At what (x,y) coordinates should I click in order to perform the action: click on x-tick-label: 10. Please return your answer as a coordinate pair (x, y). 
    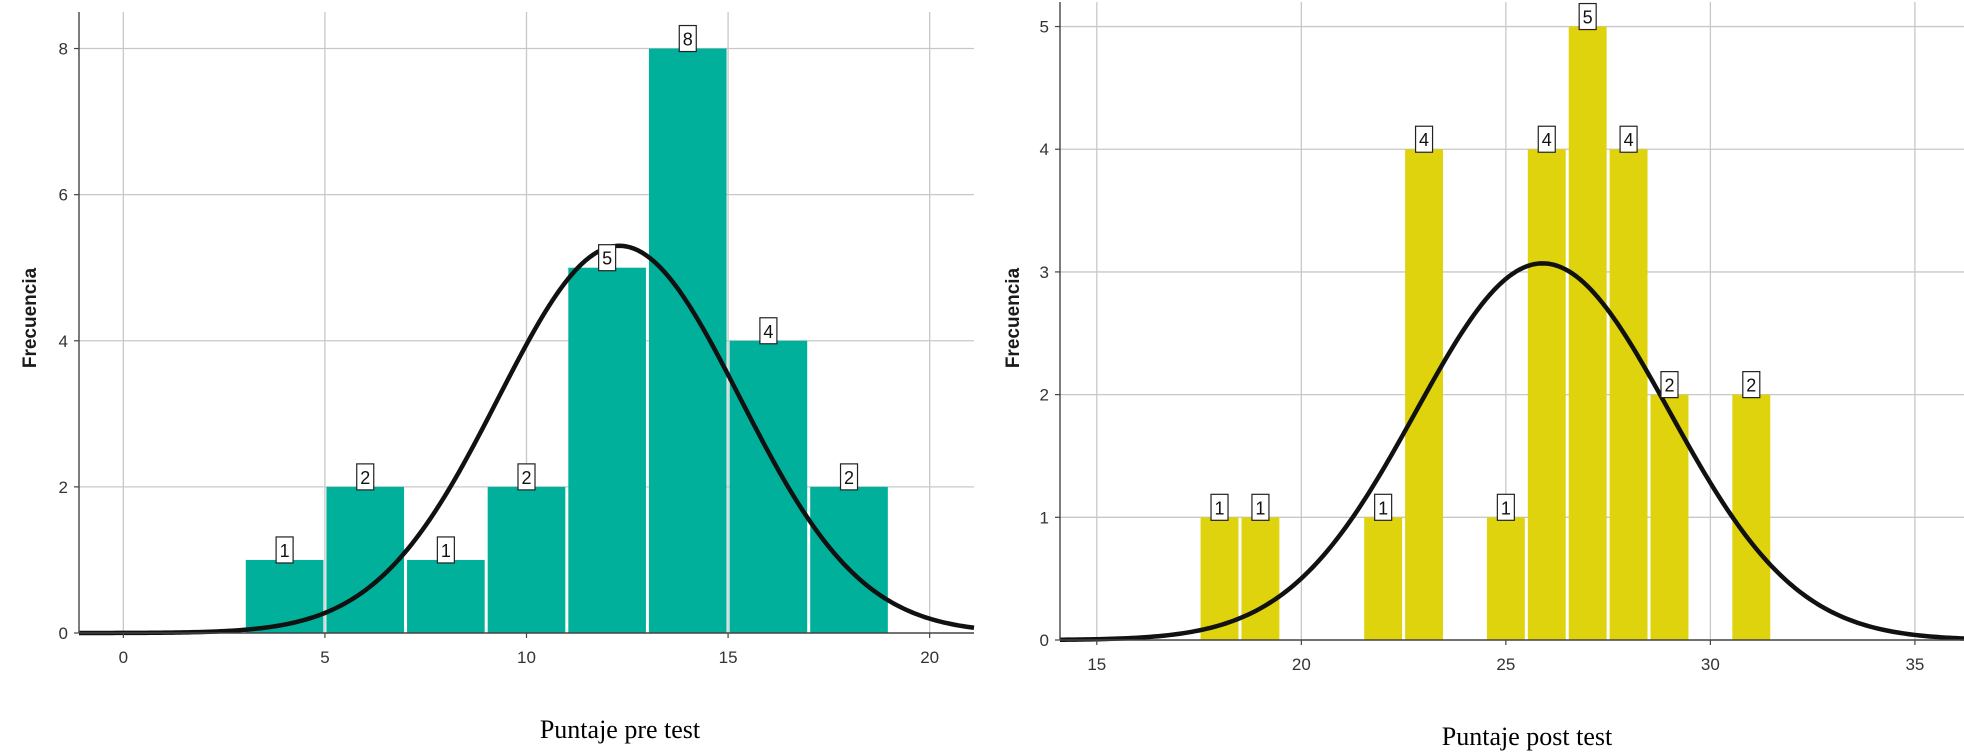
    Looking at the image, I should click on (526, 657).